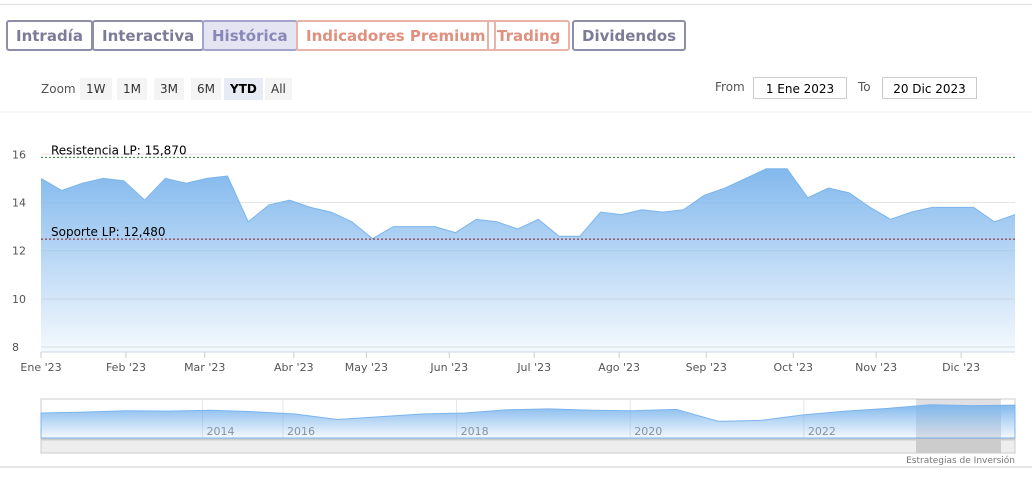 This screenshot has height=477, width=1032. What do you see at coordinates (961, 367) in the screenshot?
I see `x-tick-label: Dic '23` at bounding box center [961, 367].